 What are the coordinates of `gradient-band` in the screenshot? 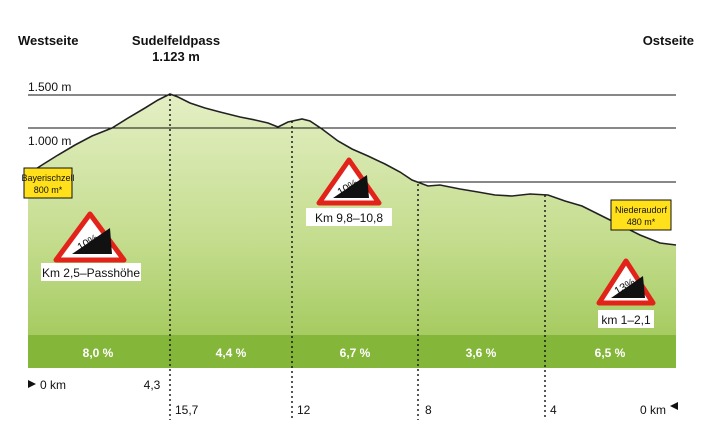 It's located at (352, 351).